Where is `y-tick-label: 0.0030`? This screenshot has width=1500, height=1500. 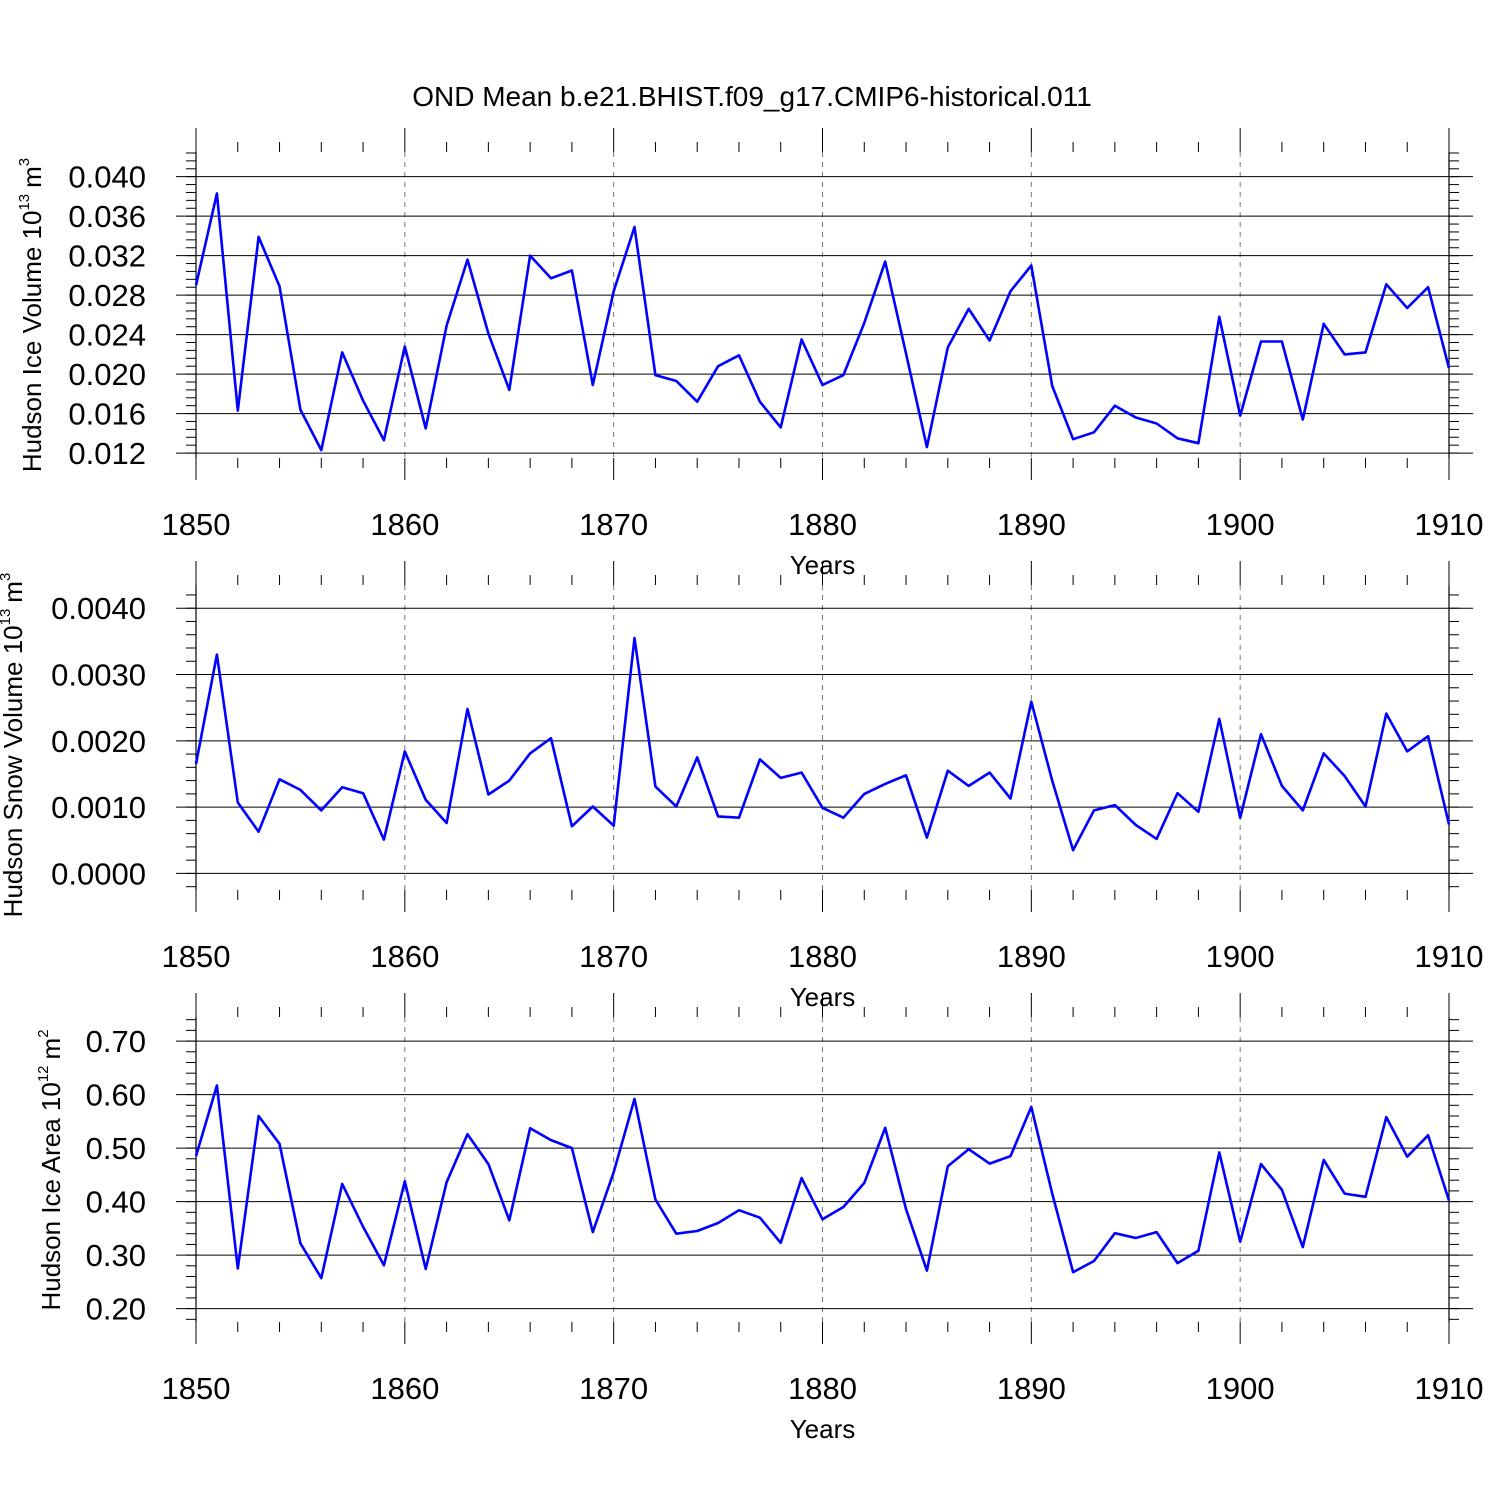
y-tick-label: 0.0030 is located at coordinates (98, 675).